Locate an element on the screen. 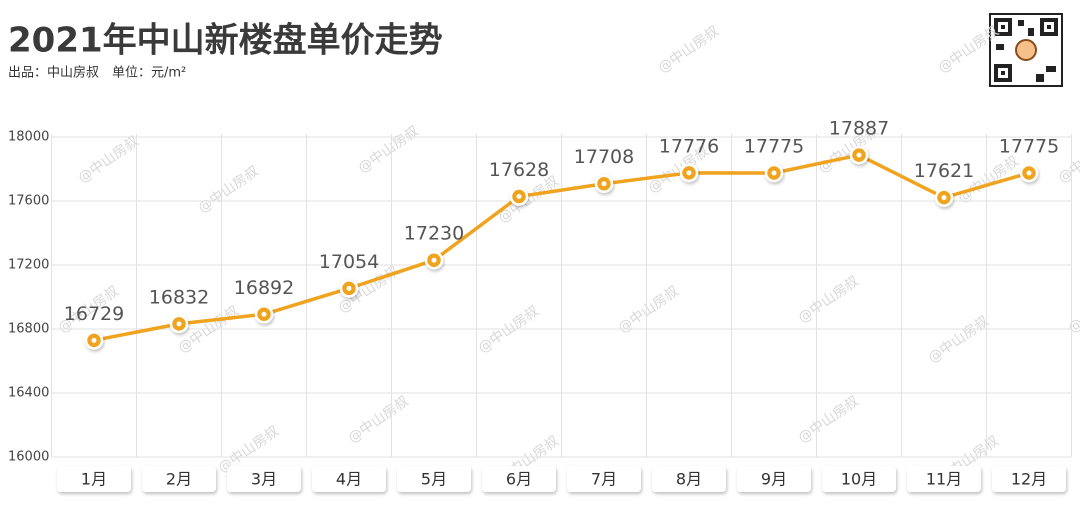 The height and width of the screenshot is (514, 1080). x-tick-label: 3月 is located at coordinates (264, 479).